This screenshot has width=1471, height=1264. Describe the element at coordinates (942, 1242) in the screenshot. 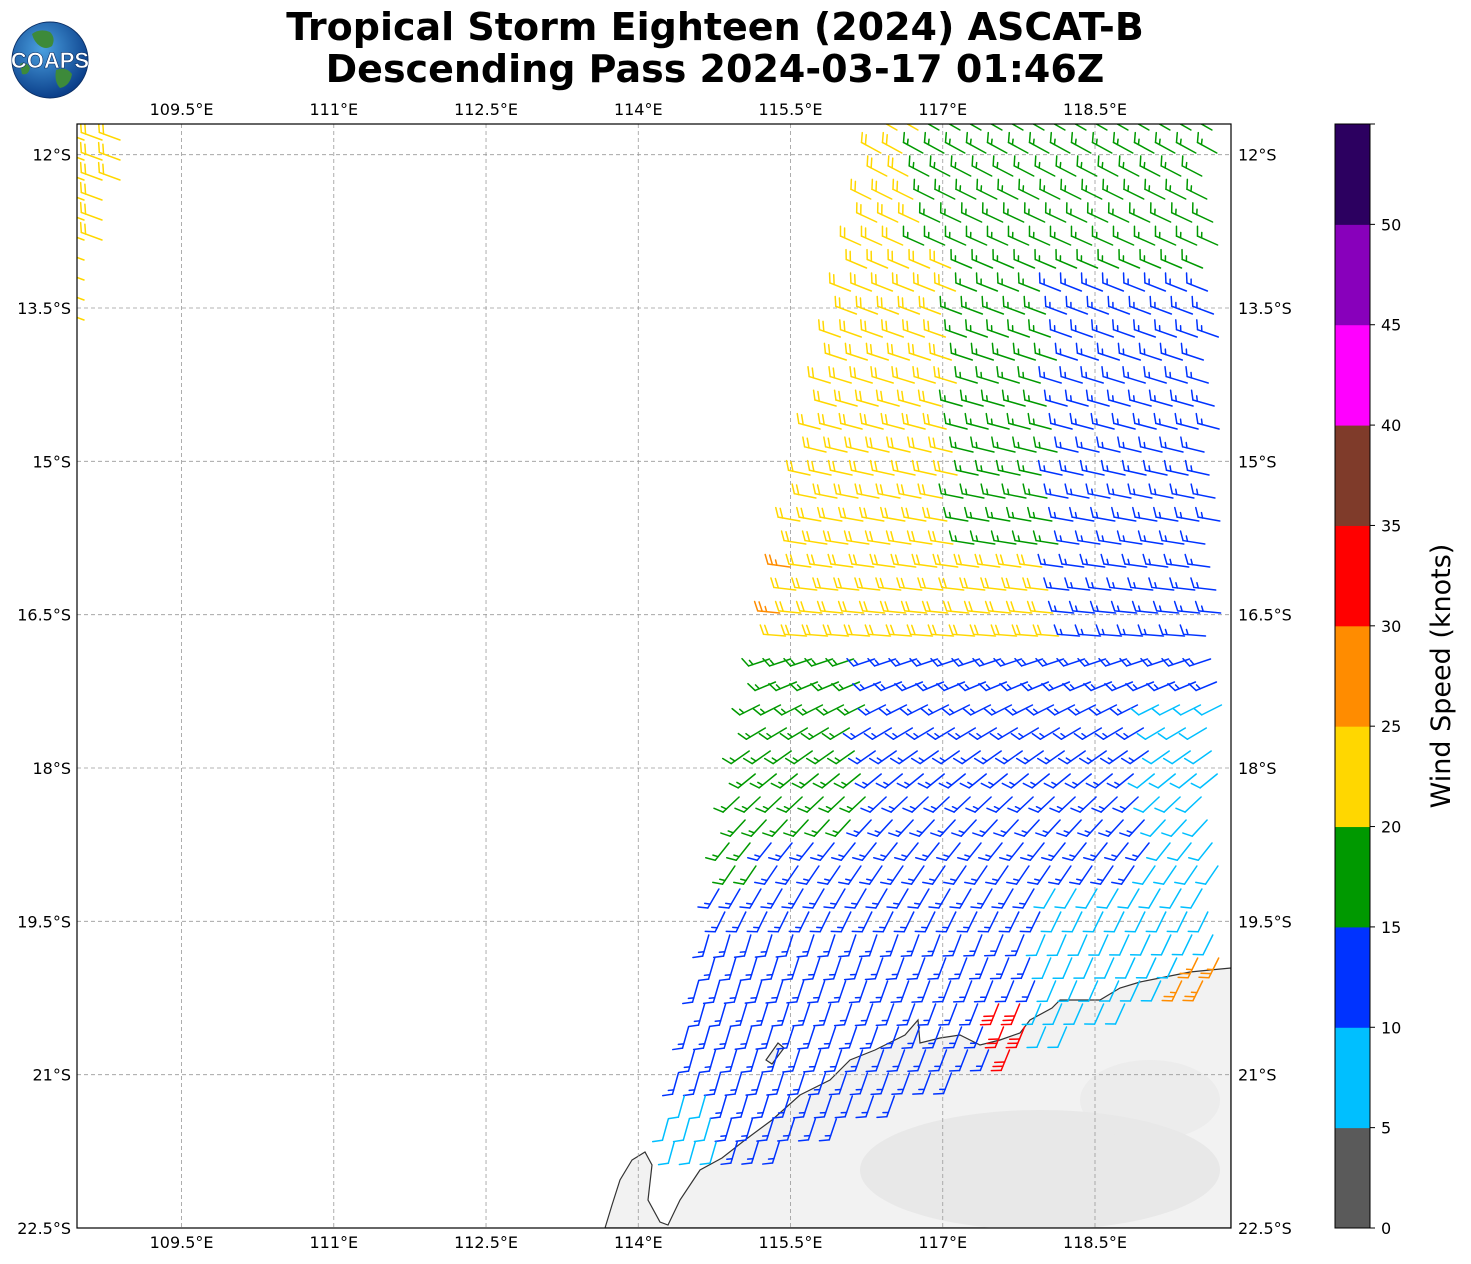

I see `lon-tick-label-bottom: 117°E` at that location.